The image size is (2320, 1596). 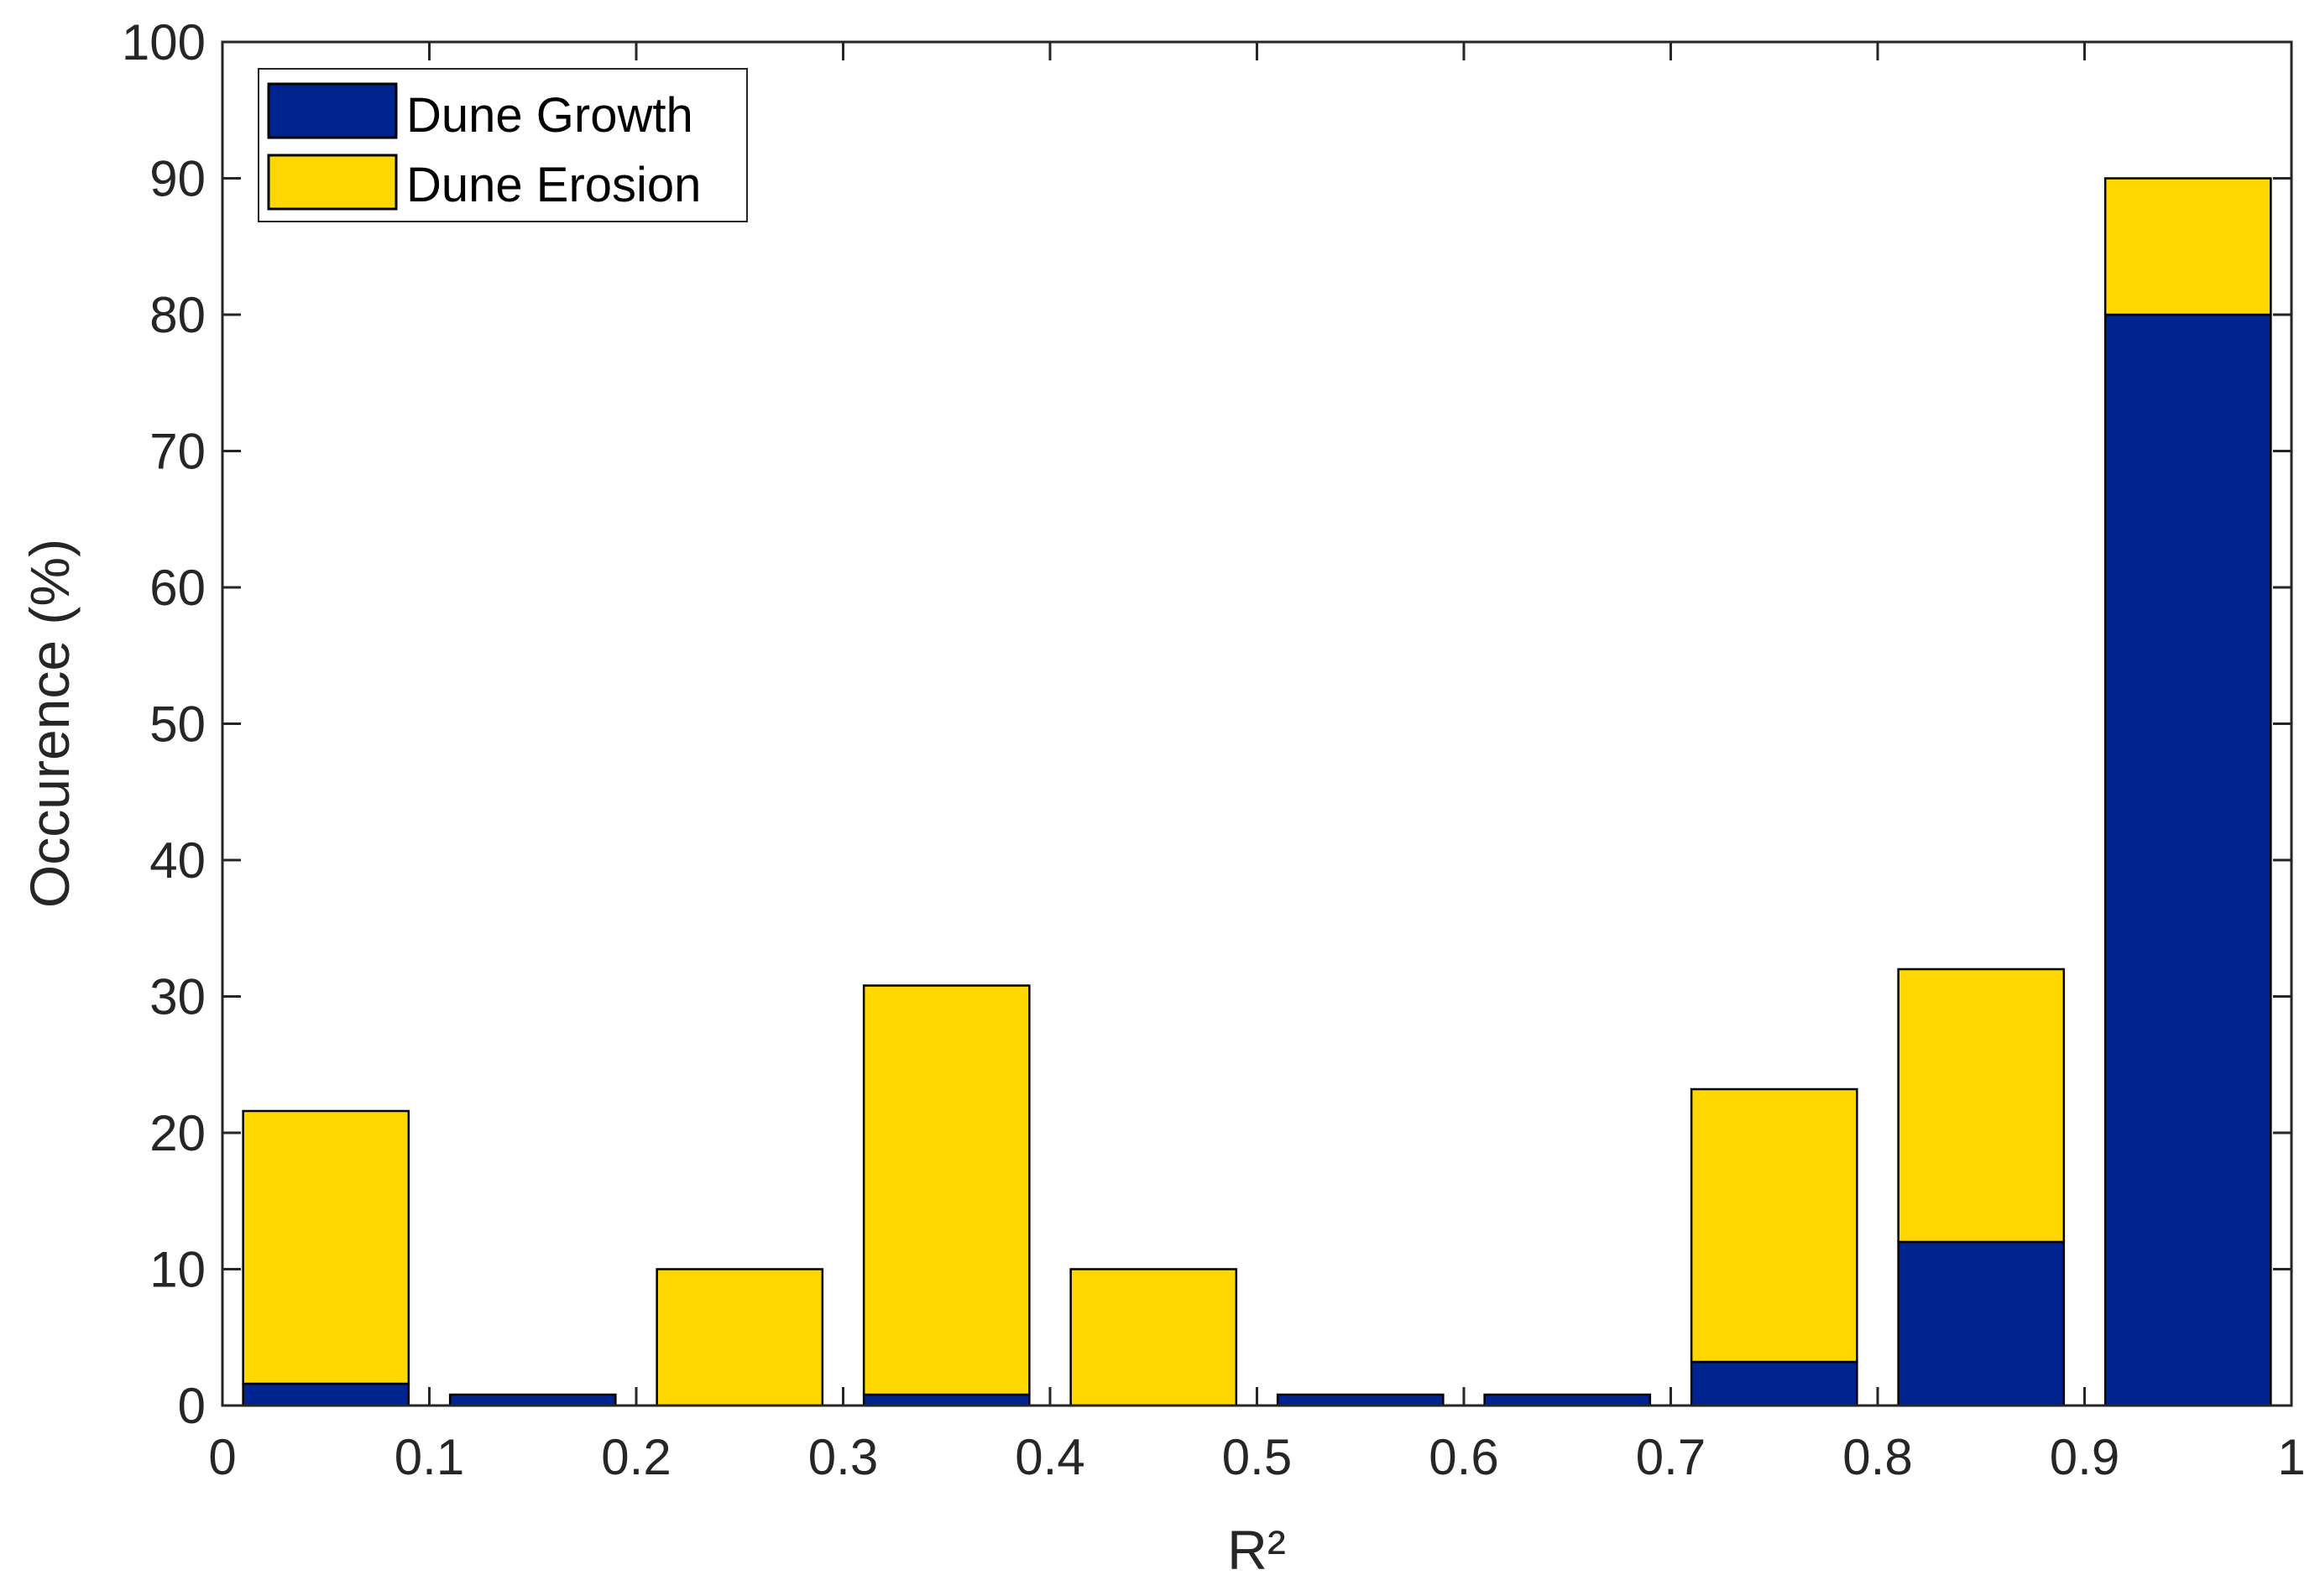 What do you see at coordinates (192, 1406) in the screenshot?
I see `y-tick-label-0: 0` at bounding box center [192, 1406].